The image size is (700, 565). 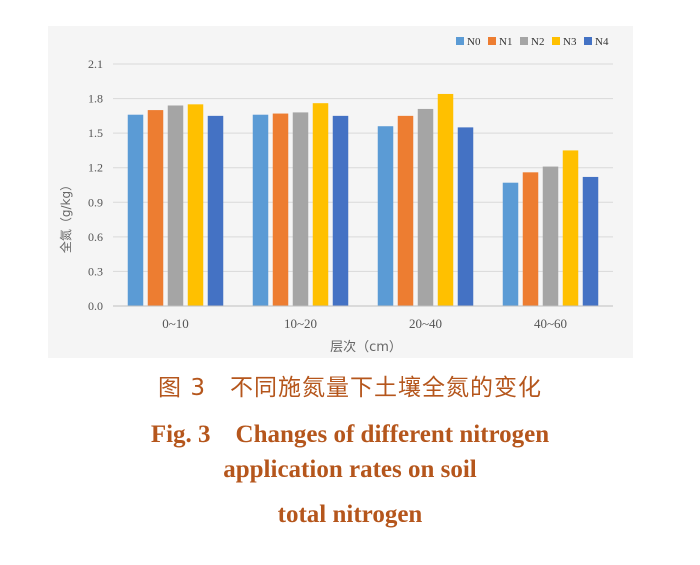 I want to click on x-tick-label: 10~20, so click(x=300, y=323).